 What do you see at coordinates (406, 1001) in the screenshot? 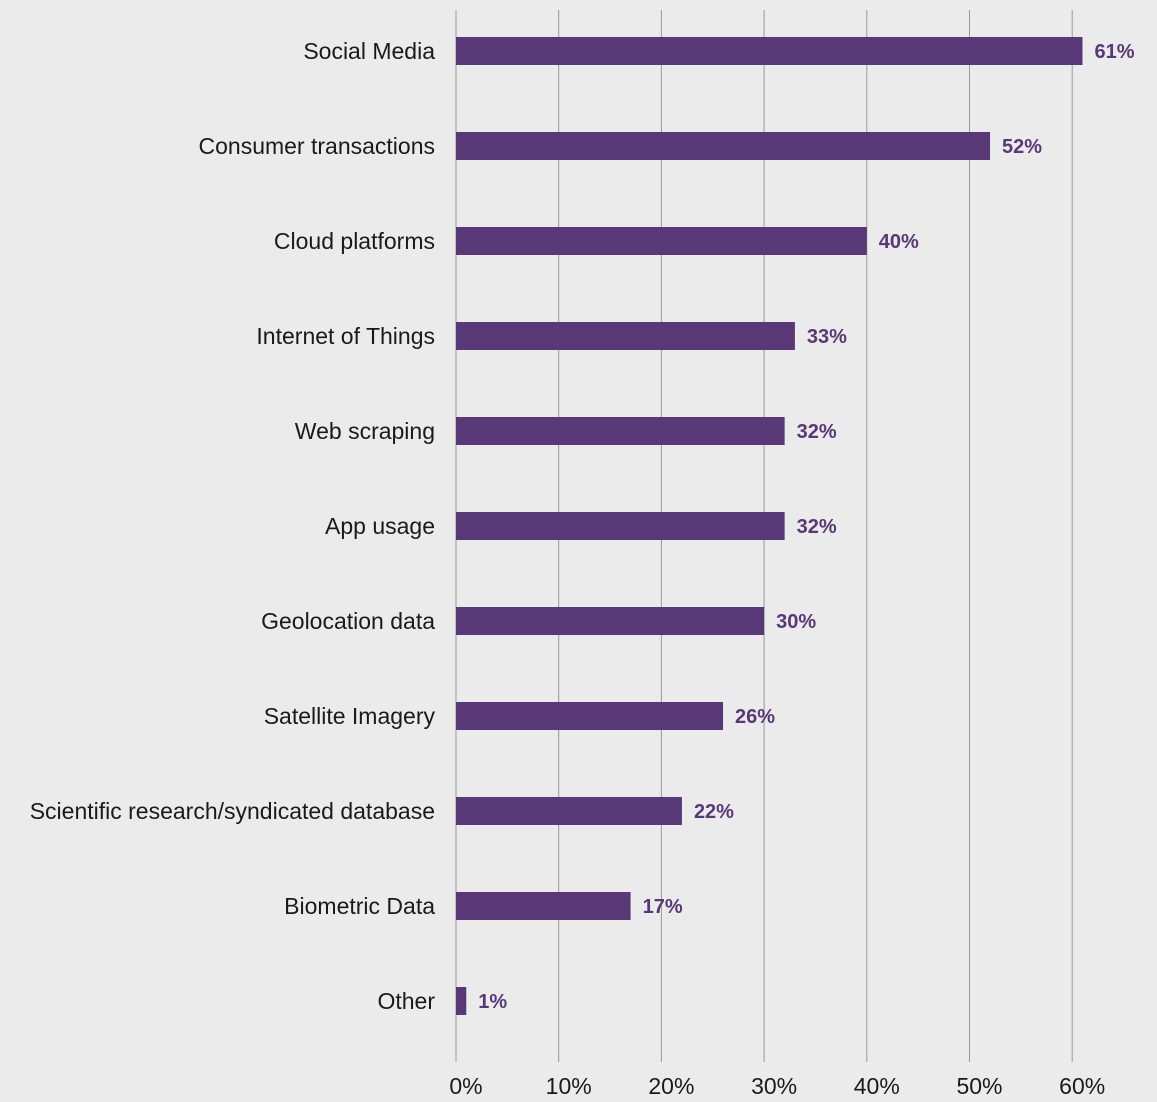
I see `category-label: Other` at bounding box center [406, 1001].